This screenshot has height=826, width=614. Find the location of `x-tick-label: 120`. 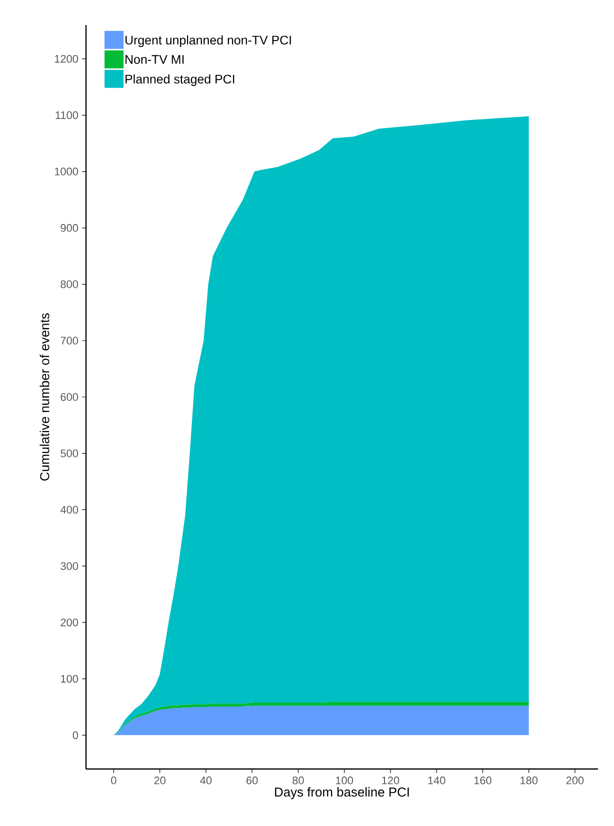

x-tick-label: 120 is located at coordinates (391, 780).